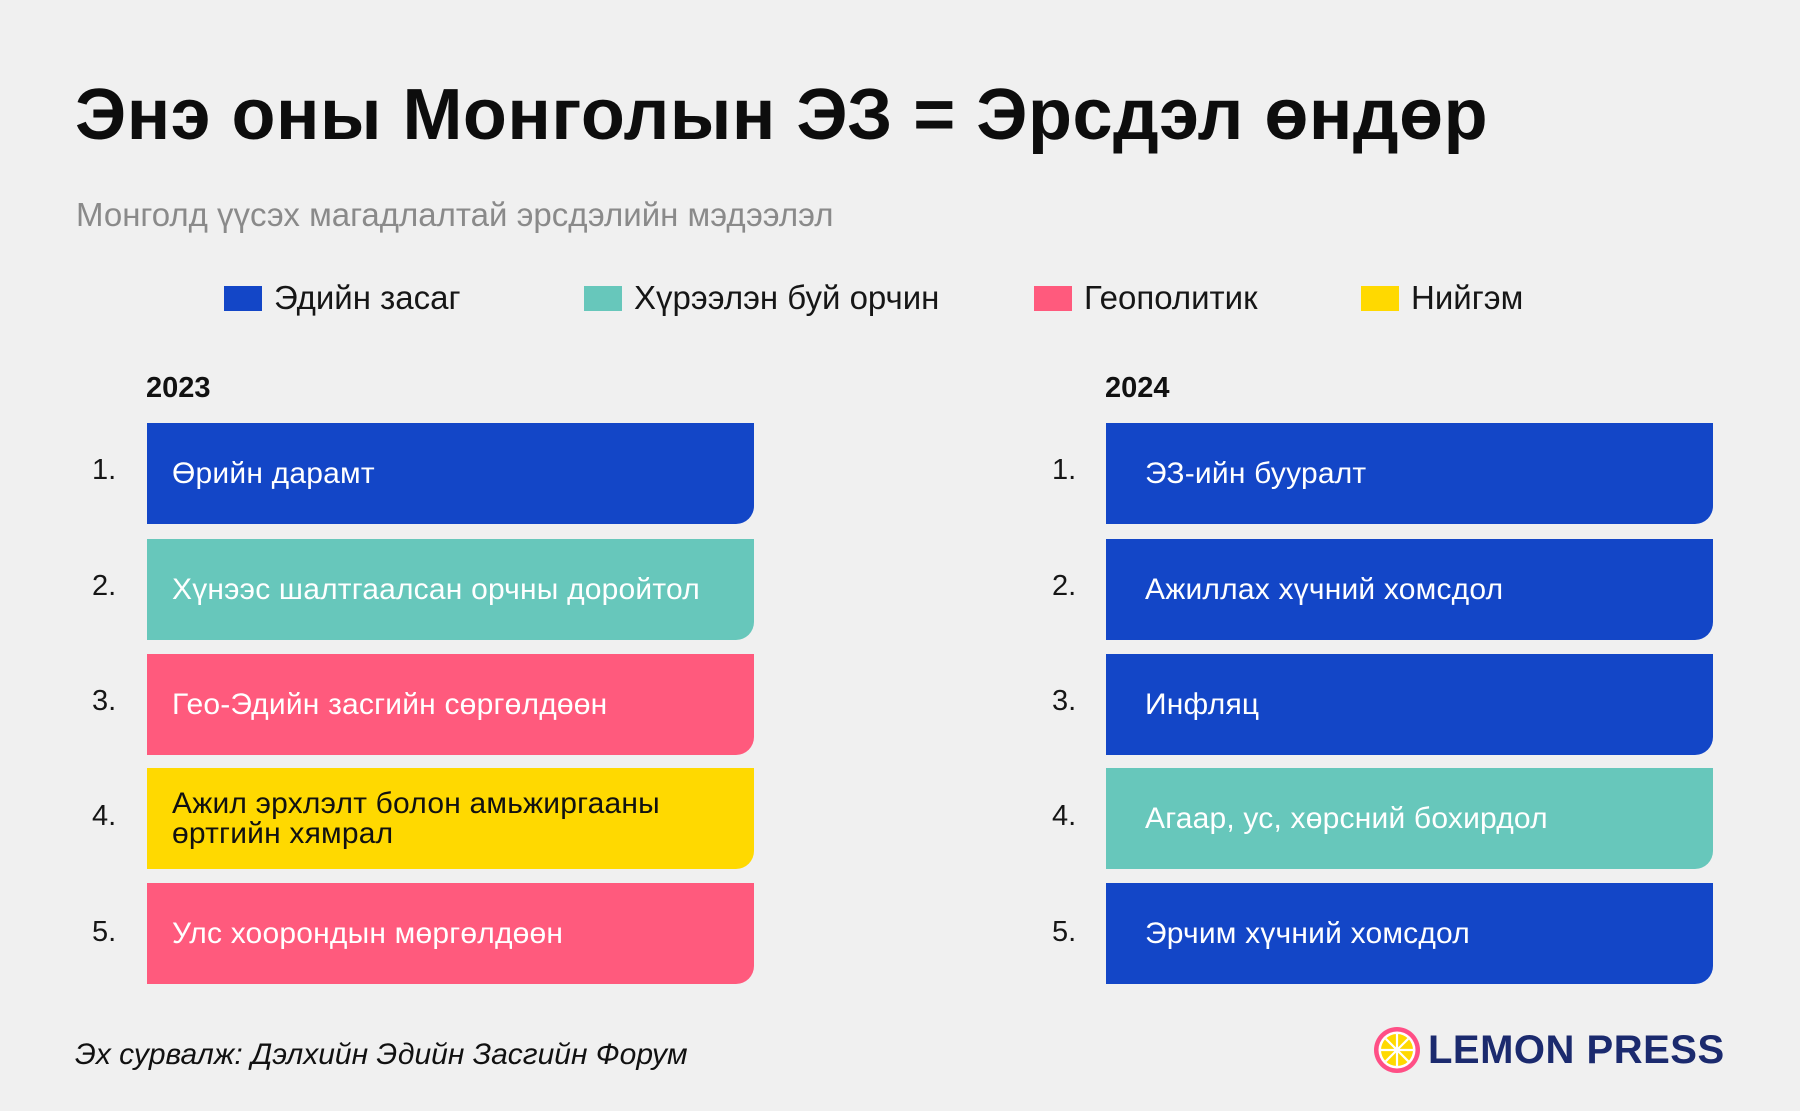  I want to click on legend-label: Эдийн засаг, so click(367, 297).